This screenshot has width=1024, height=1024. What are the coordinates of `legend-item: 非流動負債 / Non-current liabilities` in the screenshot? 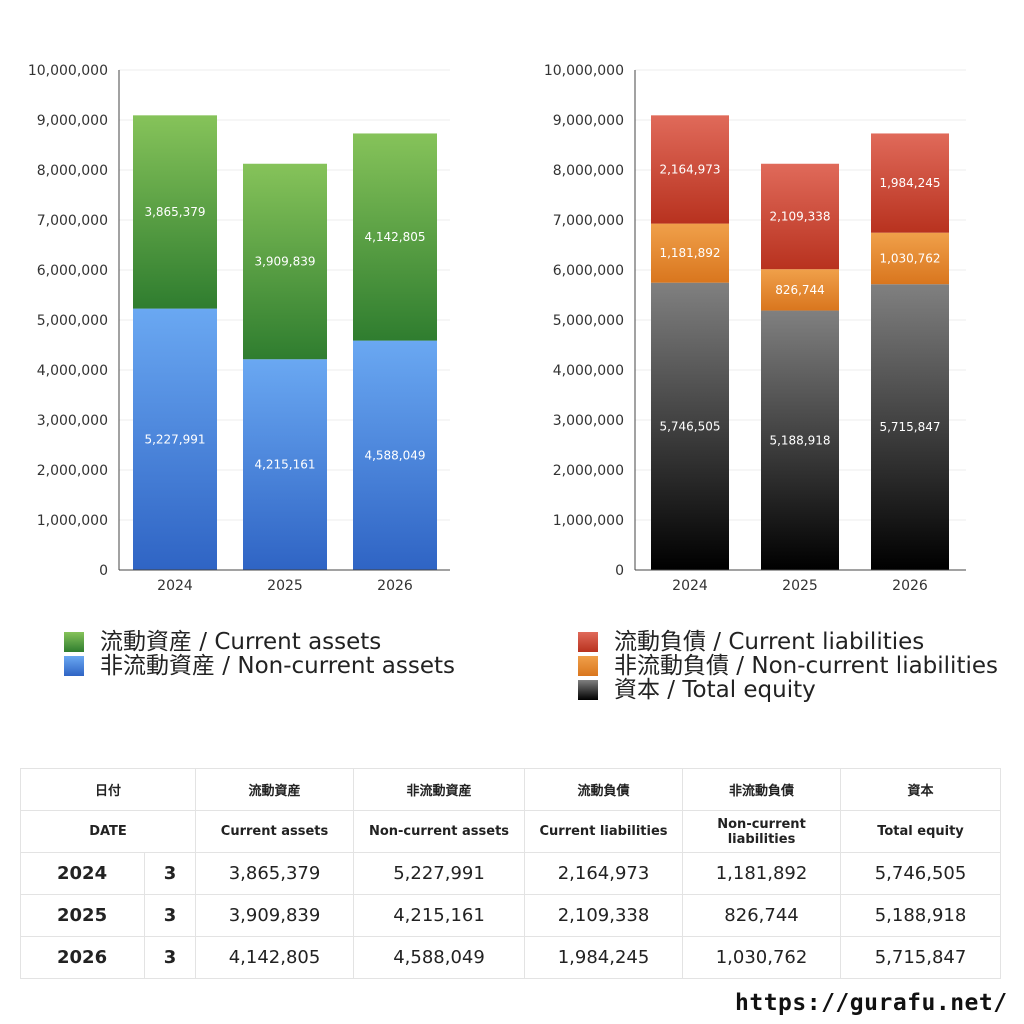 It's located at (788, 666).